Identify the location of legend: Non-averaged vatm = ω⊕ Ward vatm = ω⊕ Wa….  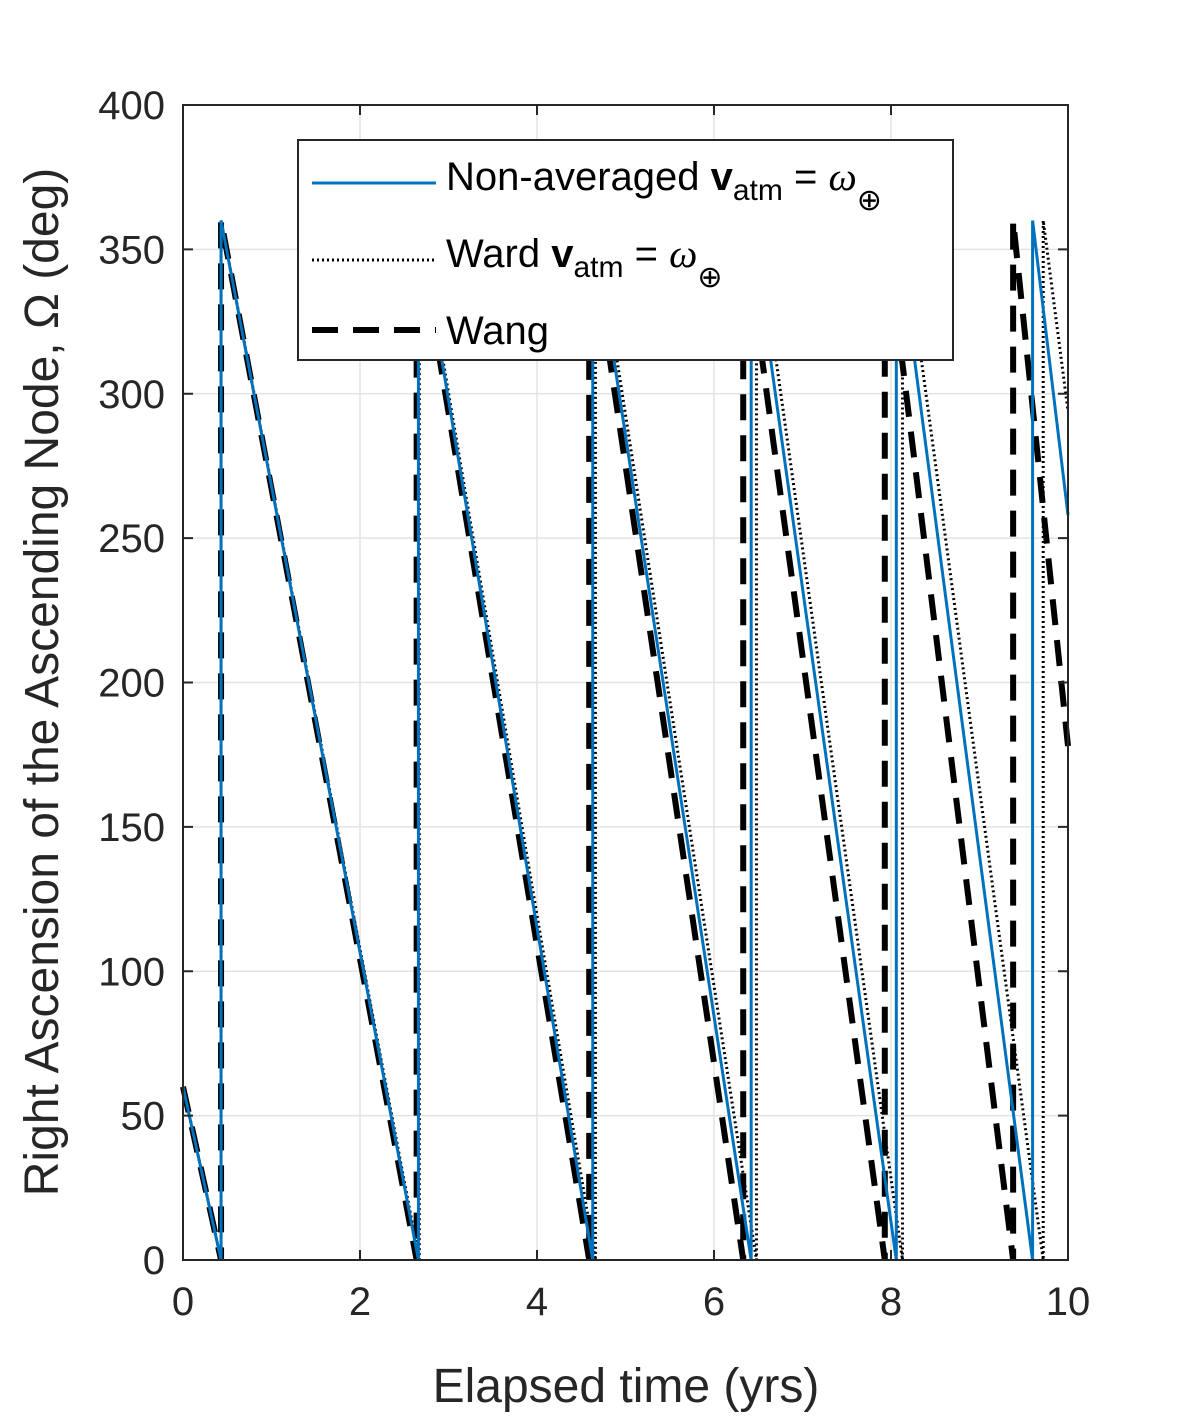
(625, 250).